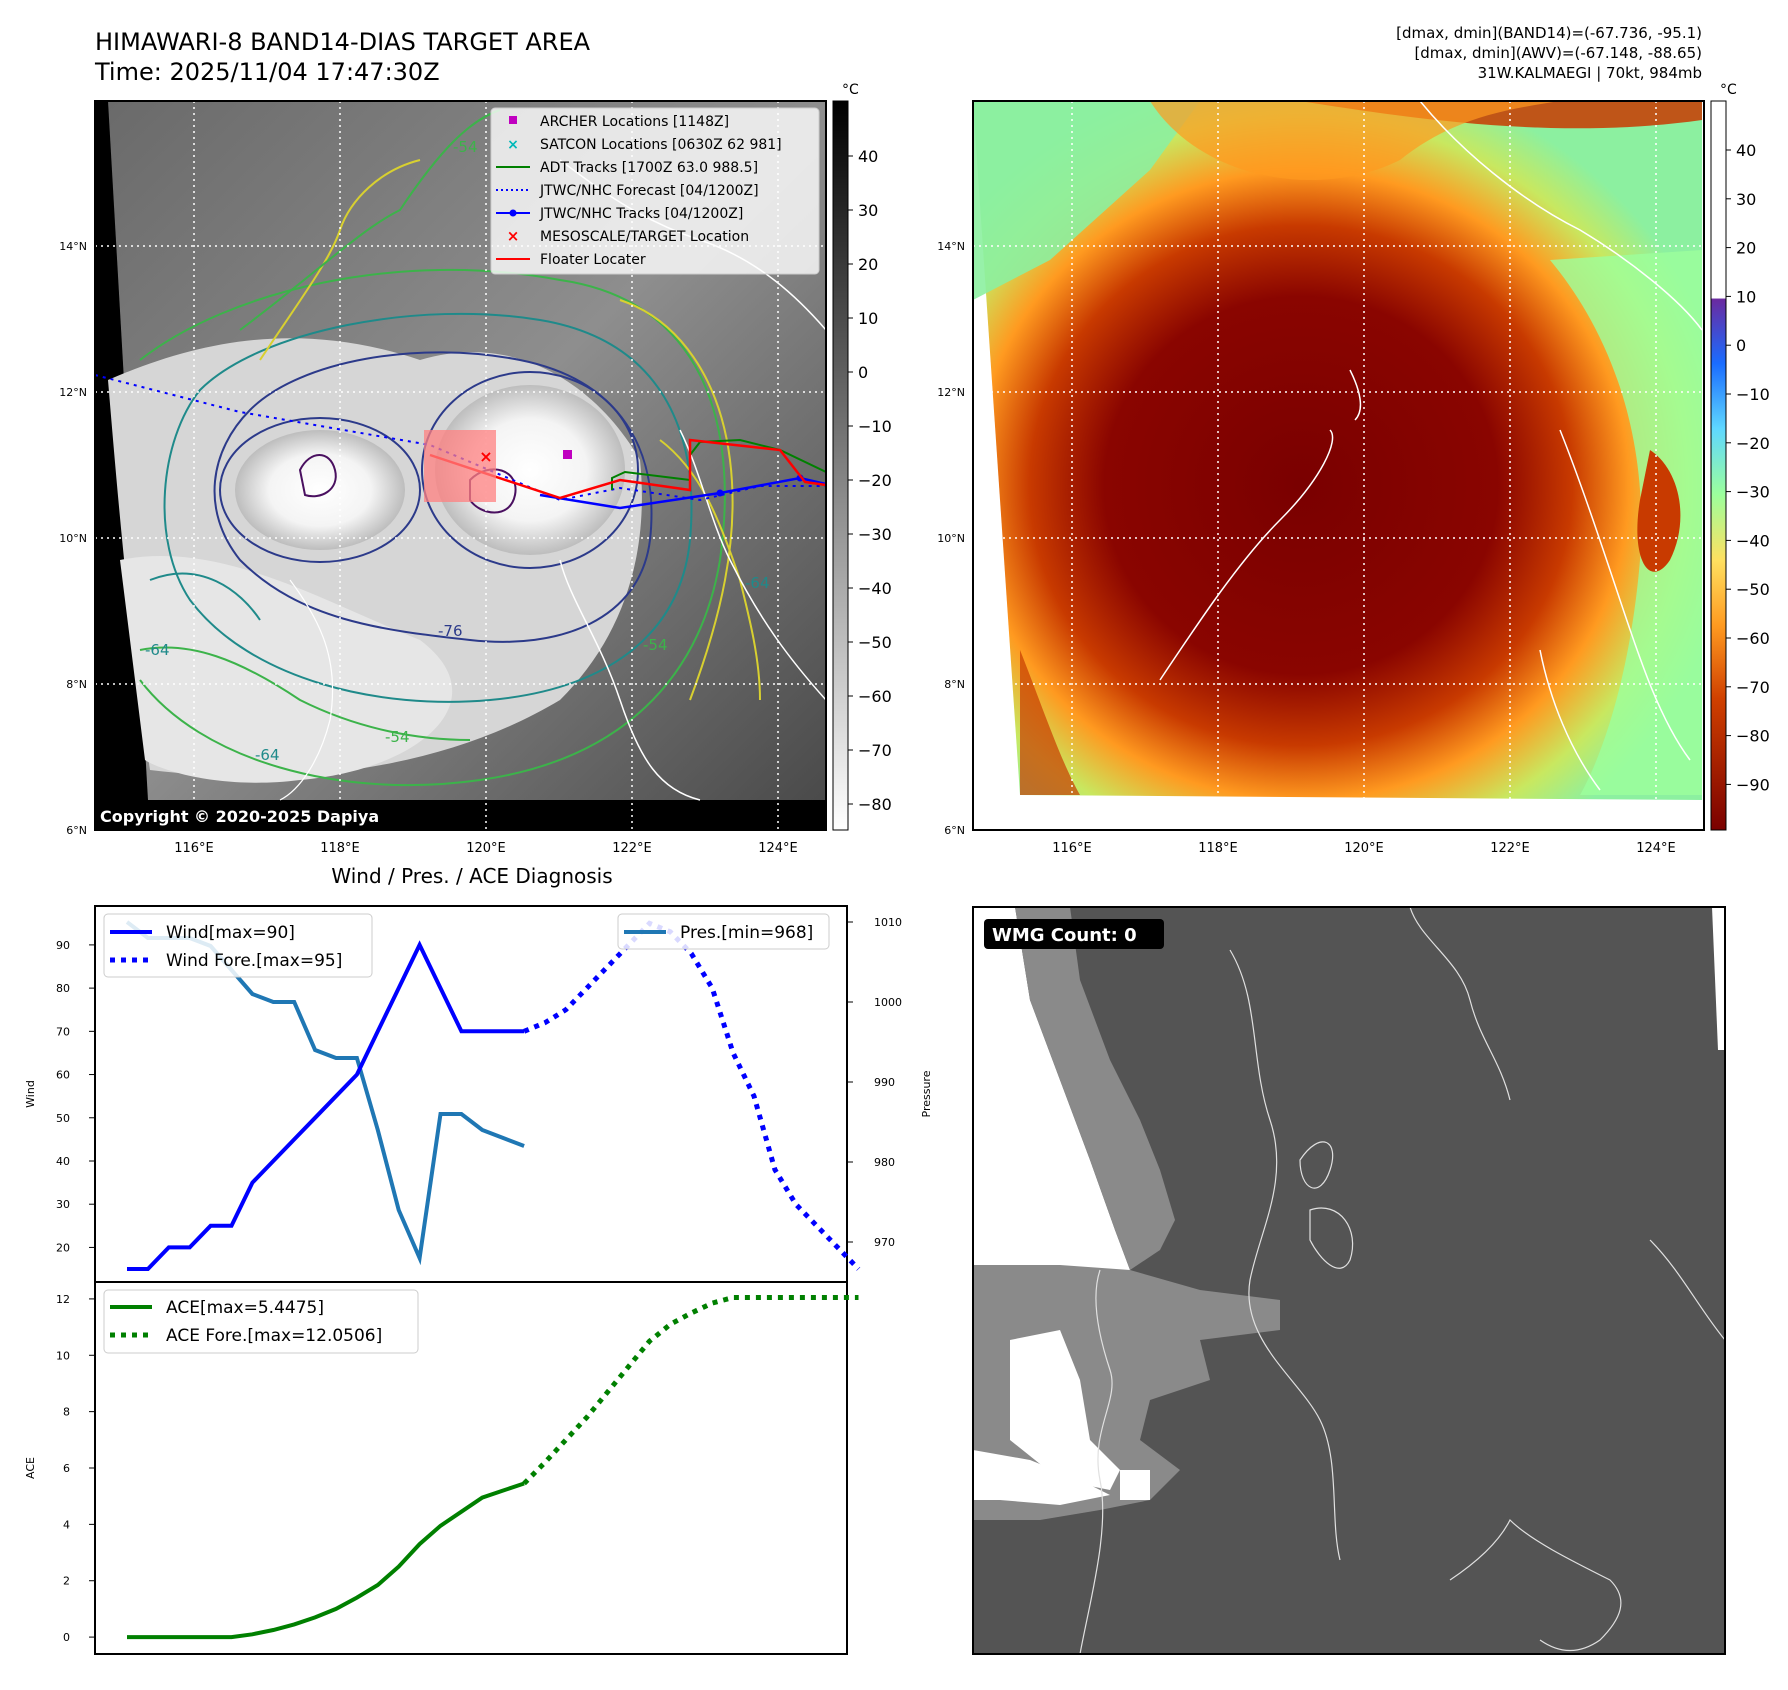  Describe the element at coordinates (471, 876) in the screenshot. I see `diagnosis-title: Wind / Pres. / ACE Diagnosis` at that location.